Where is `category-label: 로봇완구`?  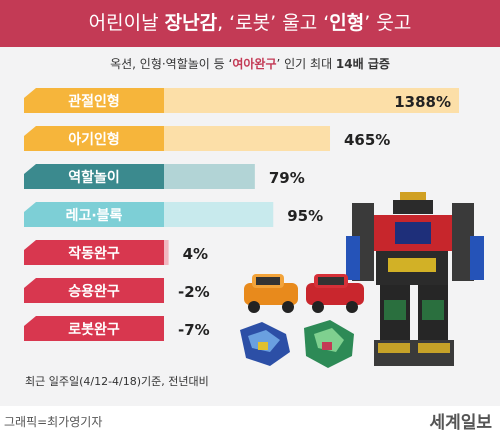
category-label: 로봇완구 is located at coordinates (94, 330).